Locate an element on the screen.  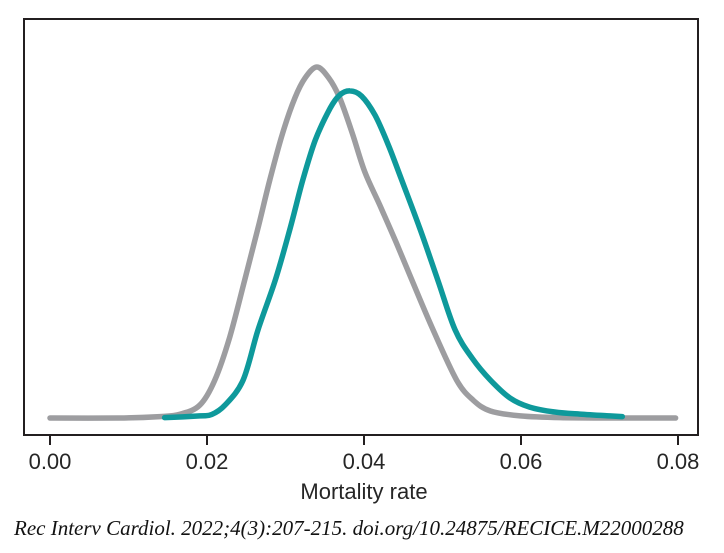
x-tick-label: 0.06 is located at coordinates (521, 461).